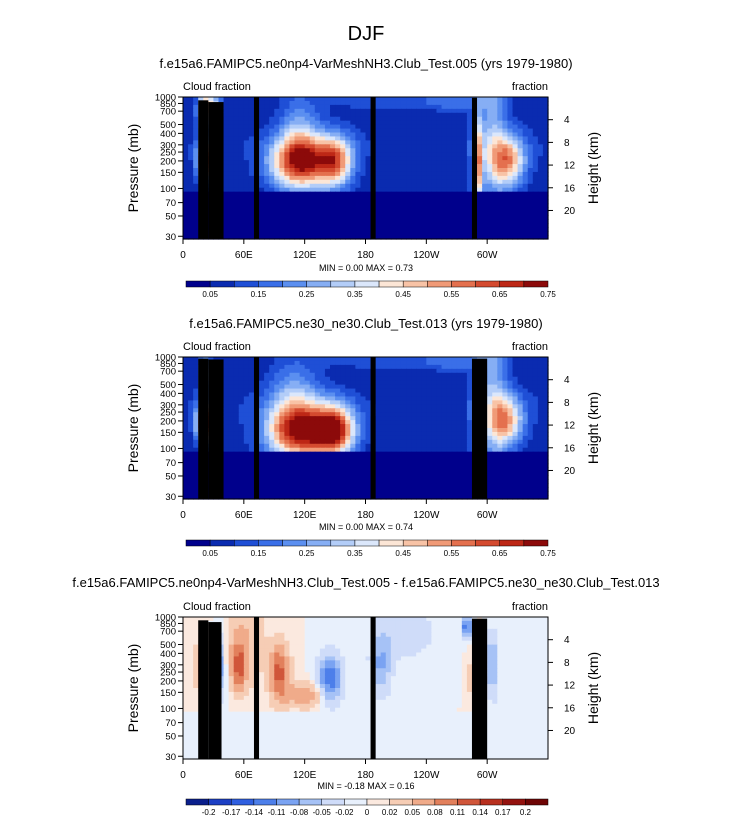 This screenshot has width=733, height=819. Describe the element at coordinates (198, 284) in the screenshot. I see `colorbar-swatch` at that location.